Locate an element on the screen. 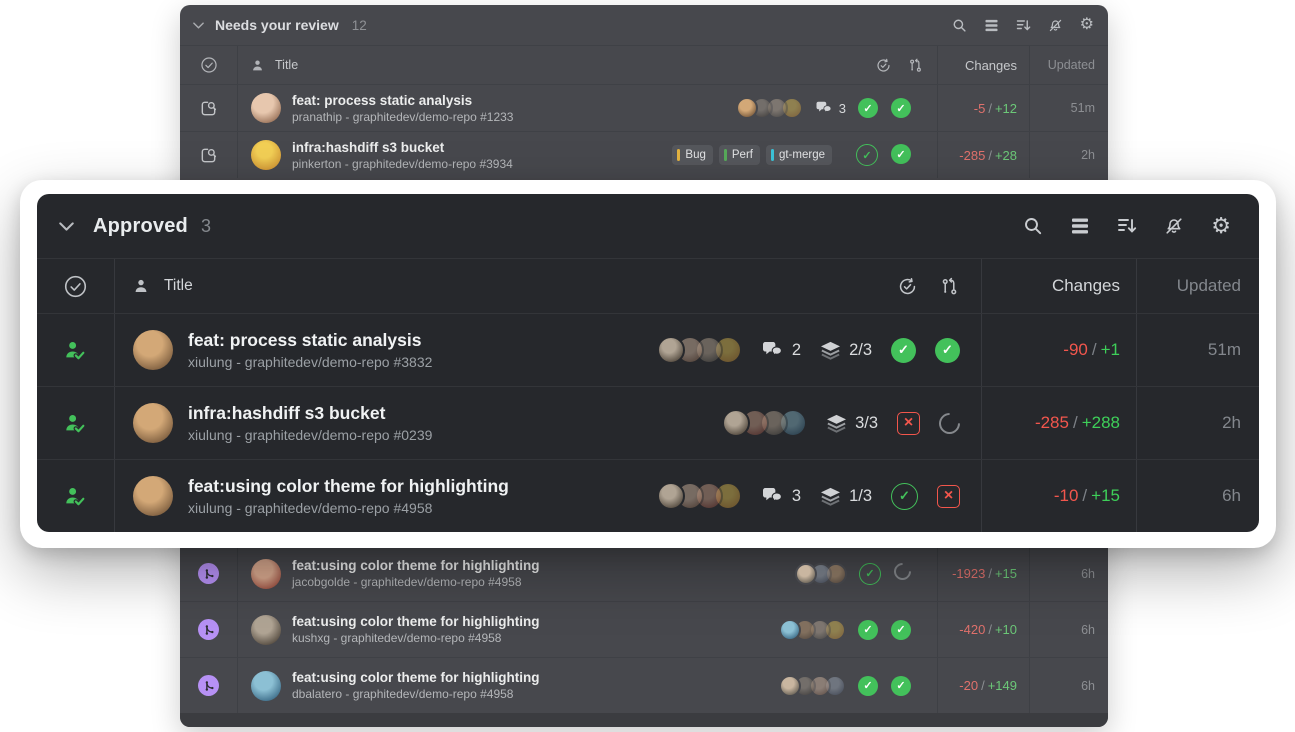  pr-subtitle: xiulung - graphitedev/demo-repo #4958 is located at coordinates (310, 508).